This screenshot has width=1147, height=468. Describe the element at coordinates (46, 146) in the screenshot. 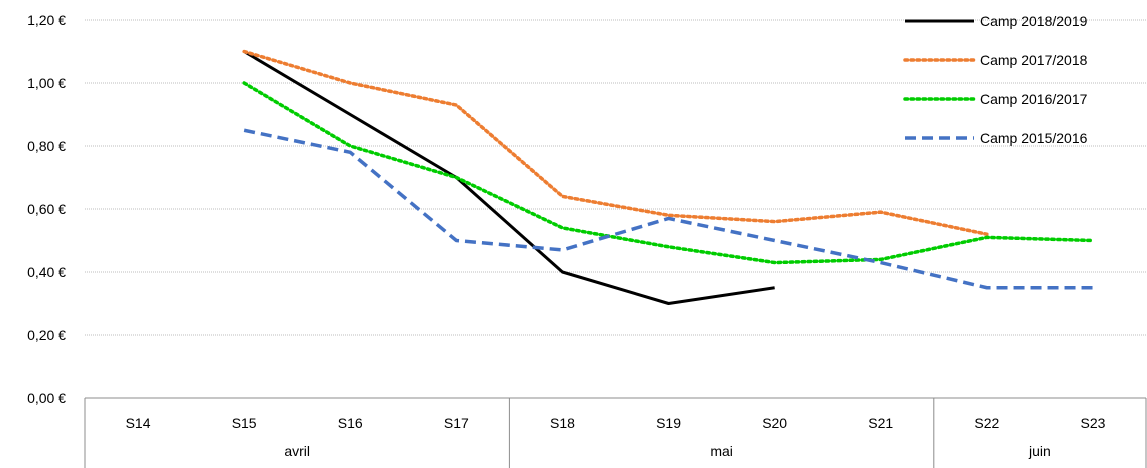

I see `y-tick-label: 0,80 €` at that location.